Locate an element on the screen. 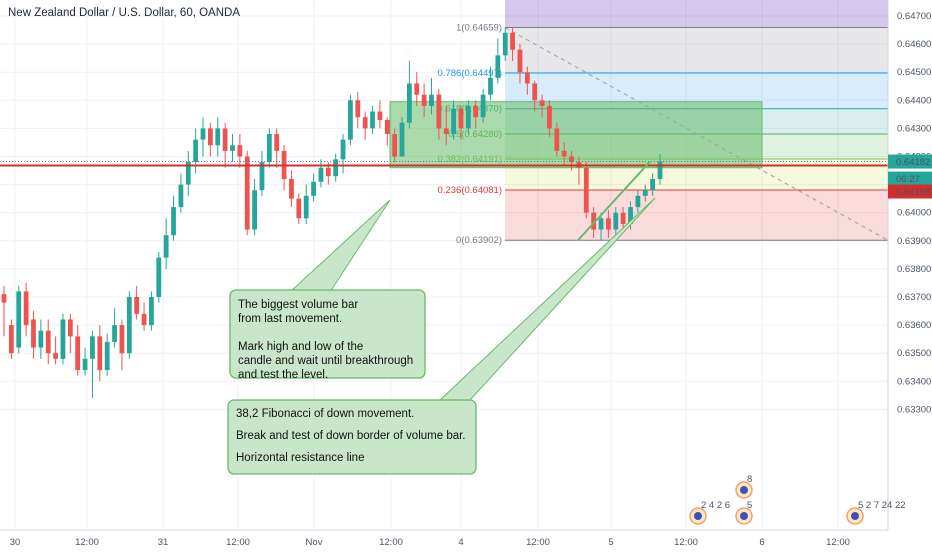 Image resolution: width=932 pixels, height=555 pixels. event-flag: 5 2 7 24 22 is located at coordinates (876, 512).